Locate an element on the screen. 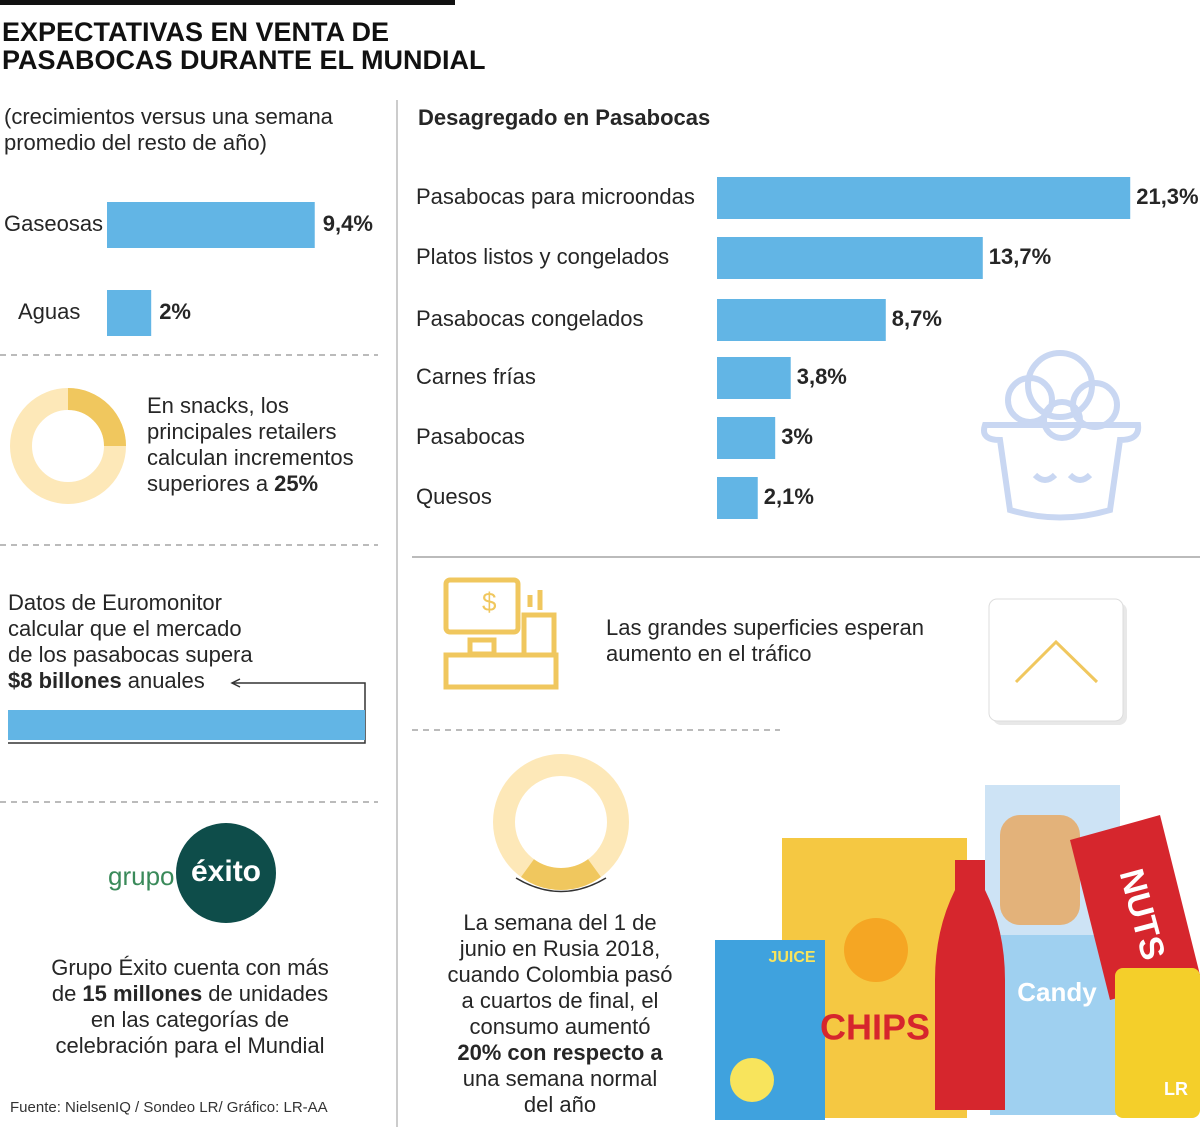  top-rule is located at coordinates (227, 2).